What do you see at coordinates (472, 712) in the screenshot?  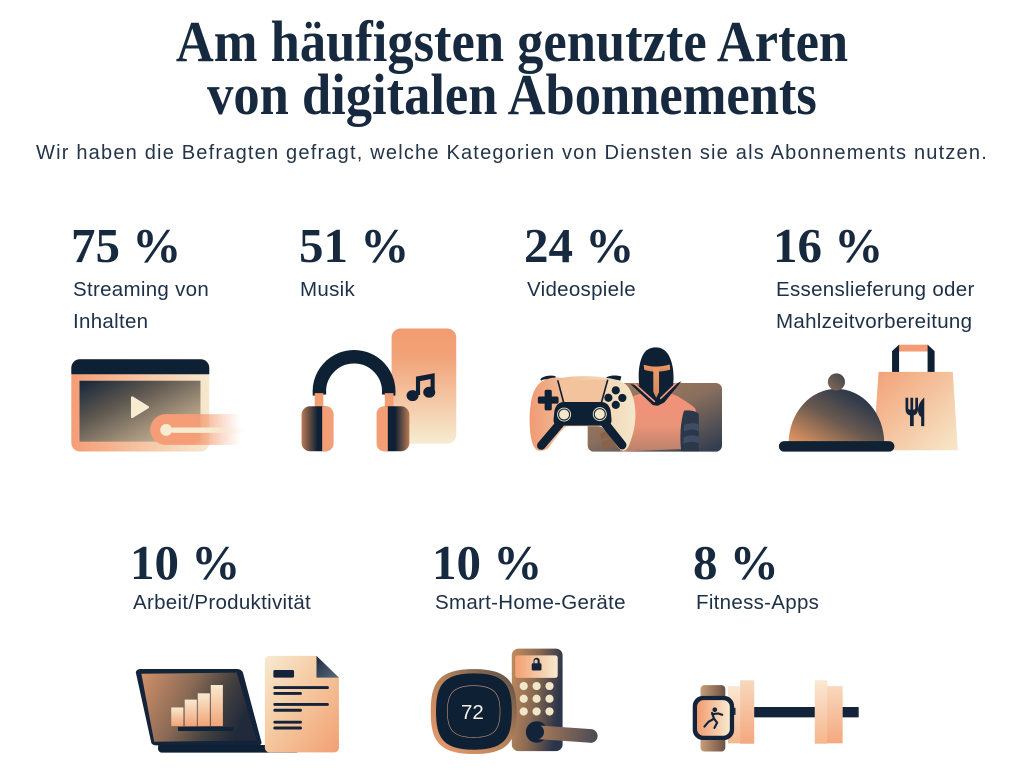 I see `svg-text: 72` at bounding box center [472, 712].